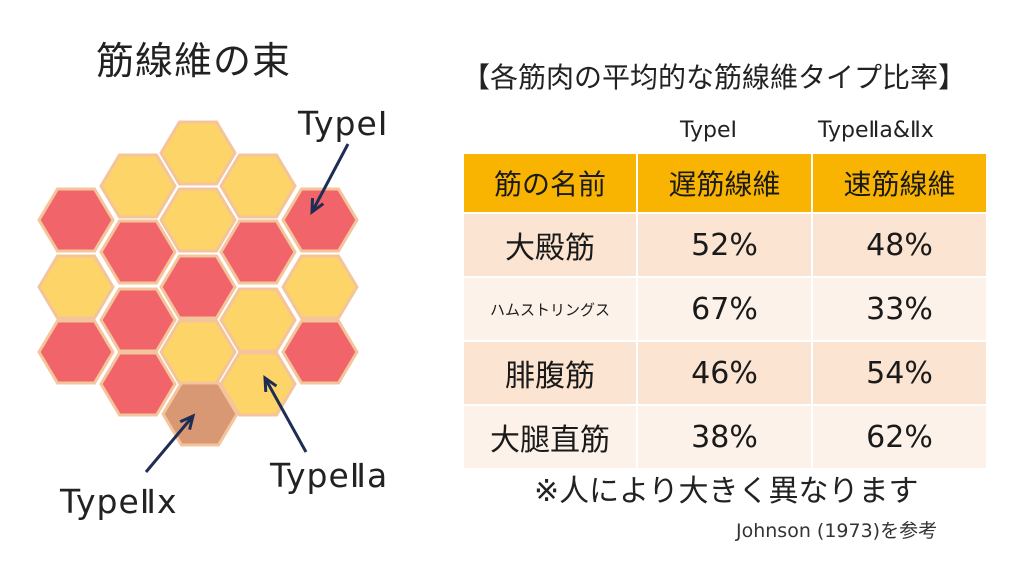  I want to click on fast-fiber-cell: 33%, so click(899, 309).